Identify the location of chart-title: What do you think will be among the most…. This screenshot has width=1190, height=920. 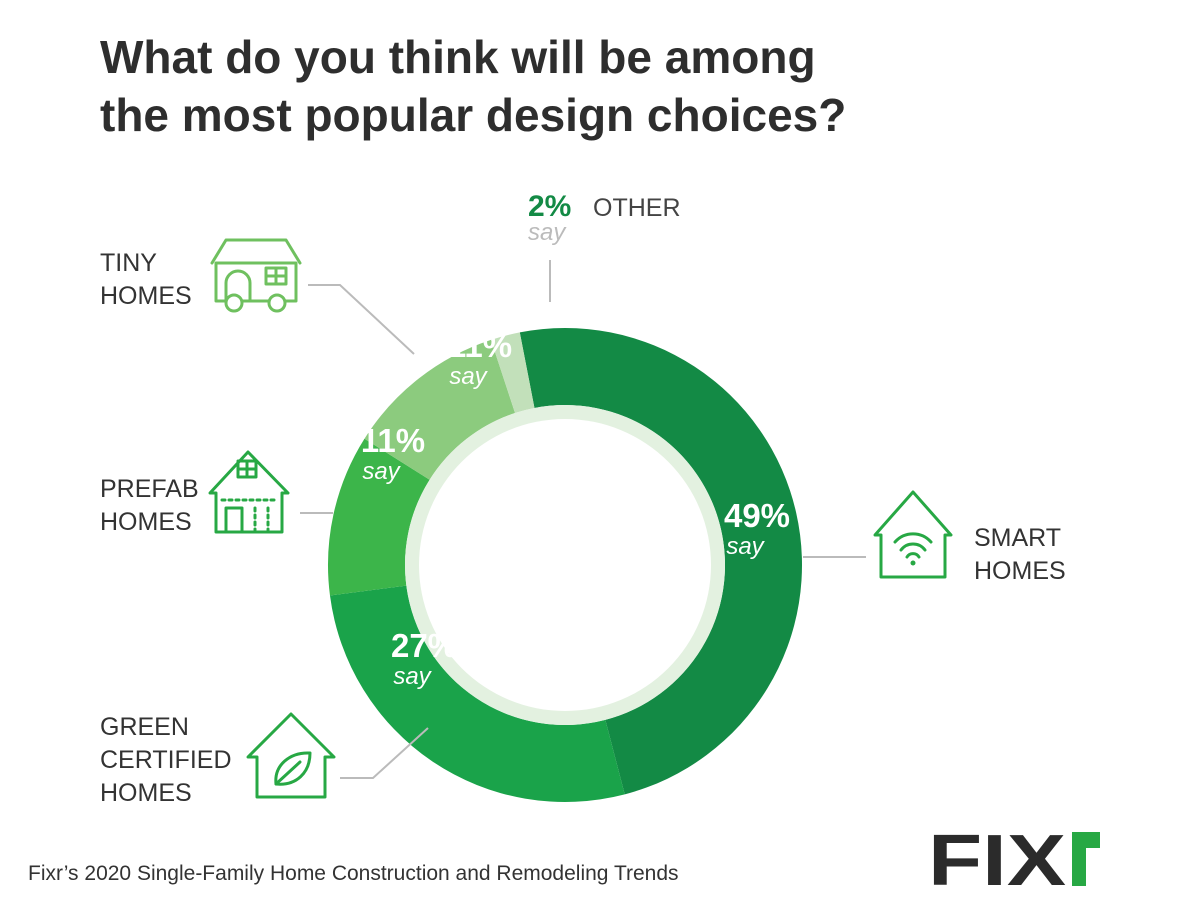
(560, 86).